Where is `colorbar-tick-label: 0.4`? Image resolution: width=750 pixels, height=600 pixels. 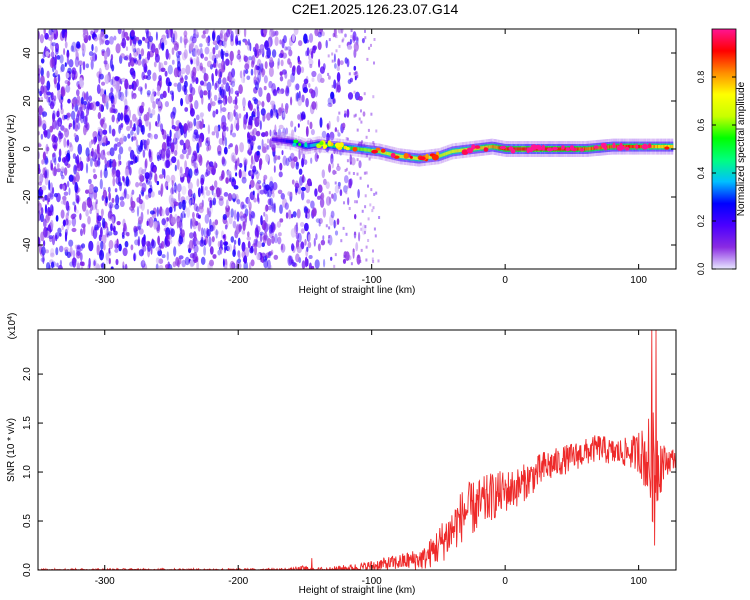
colorbar-tick-label: 0.4 is located at coordinates (701, 173).